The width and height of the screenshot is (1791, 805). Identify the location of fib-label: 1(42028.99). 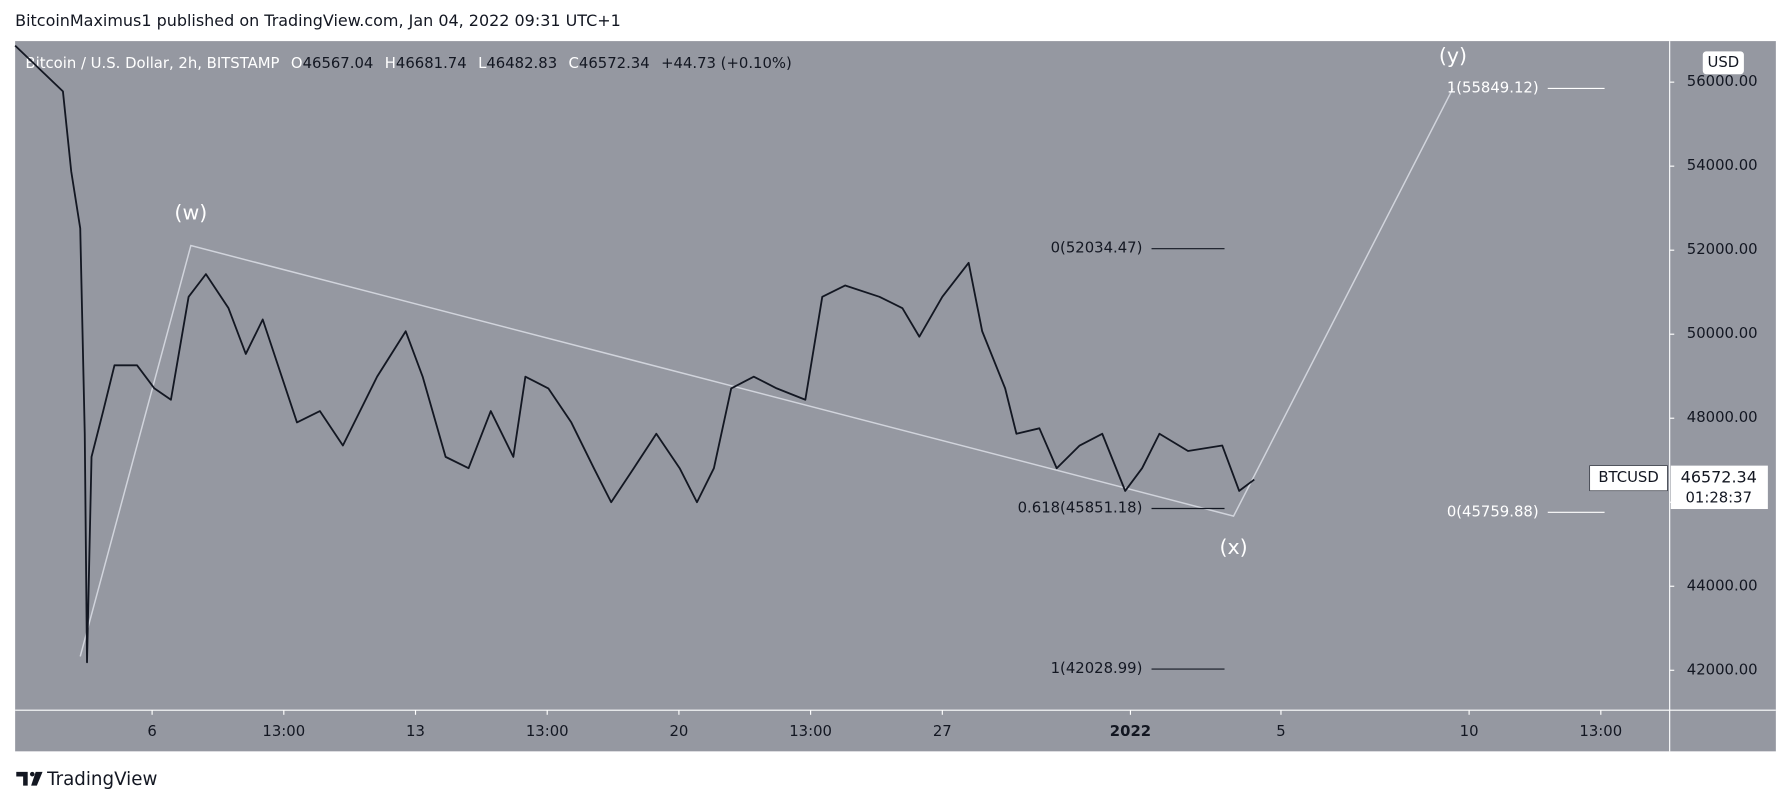
(1097, 668).